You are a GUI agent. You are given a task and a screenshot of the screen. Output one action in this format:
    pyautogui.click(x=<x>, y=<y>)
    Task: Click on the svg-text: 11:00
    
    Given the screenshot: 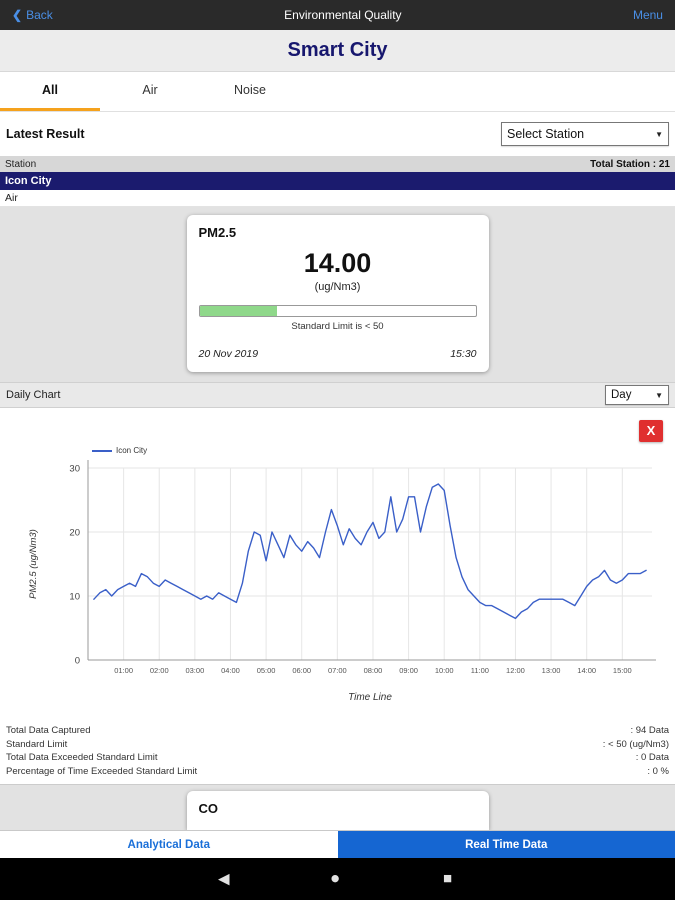 What is the action you would take?
    pyautogui.click(x=480, y=670)
    